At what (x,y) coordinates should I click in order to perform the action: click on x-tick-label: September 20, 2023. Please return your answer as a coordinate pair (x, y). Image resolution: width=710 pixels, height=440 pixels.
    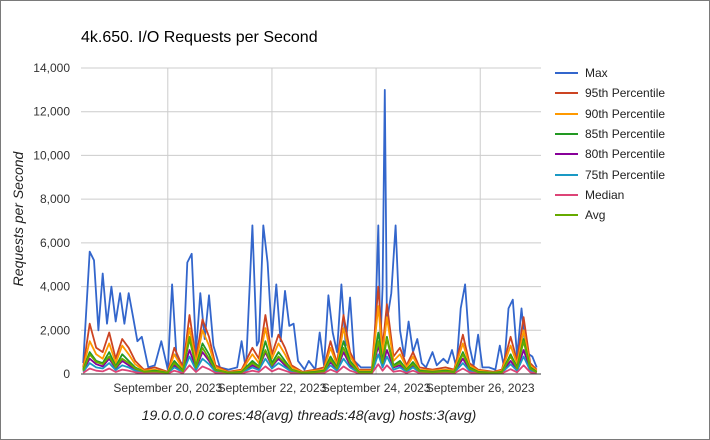
    Looking at the image, I should click on (167, 388).